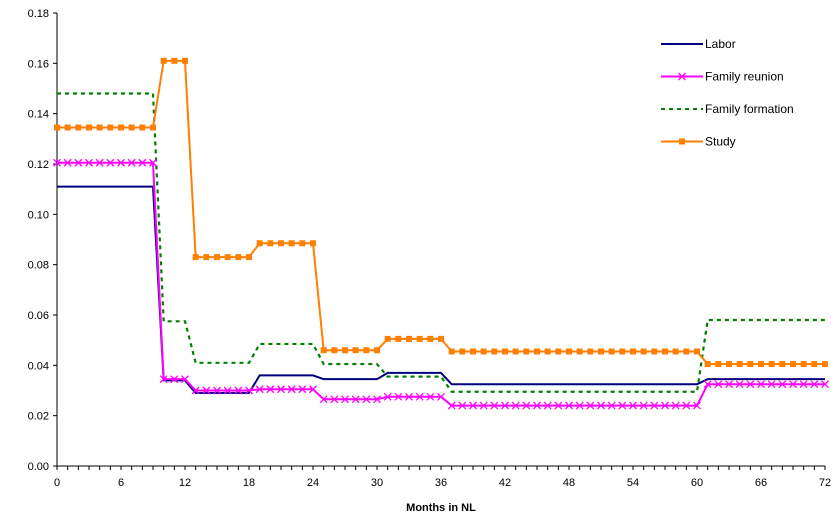 Image resolution: width=837 pixels, height=519 pixels. What do you see at coordinates (761, 483) in the screenshot?
I see `x-tick-label: 66` at bounding box center [761, 483].